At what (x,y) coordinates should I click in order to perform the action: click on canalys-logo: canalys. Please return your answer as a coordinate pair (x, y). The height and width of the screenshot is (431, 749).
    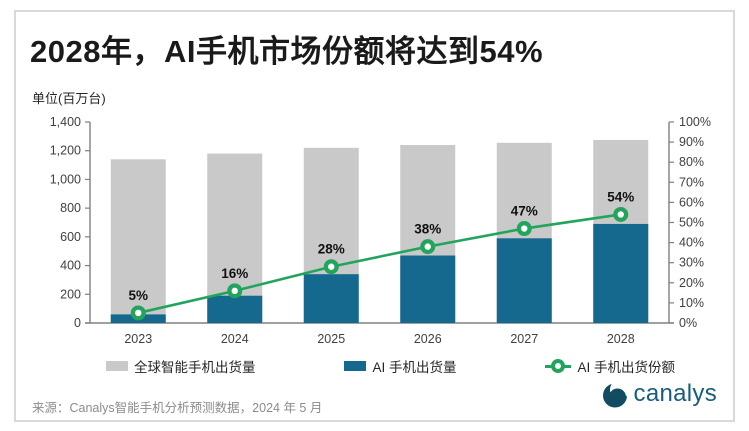
    Looking at the image, I should click on (659, 394).